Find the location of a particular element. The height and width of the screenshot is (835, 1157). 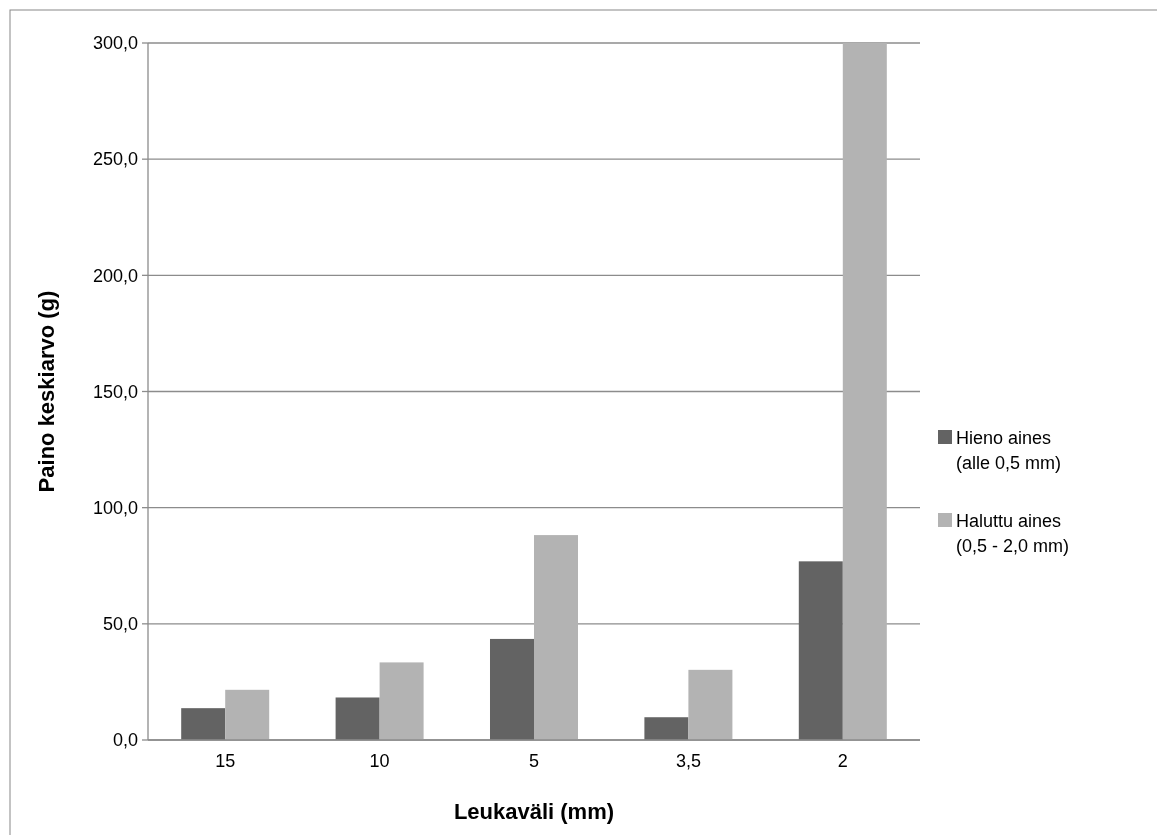

legend-label: Haluttu aines (0,5 - 2,0 mm) is located at coordinates (1013, 534).